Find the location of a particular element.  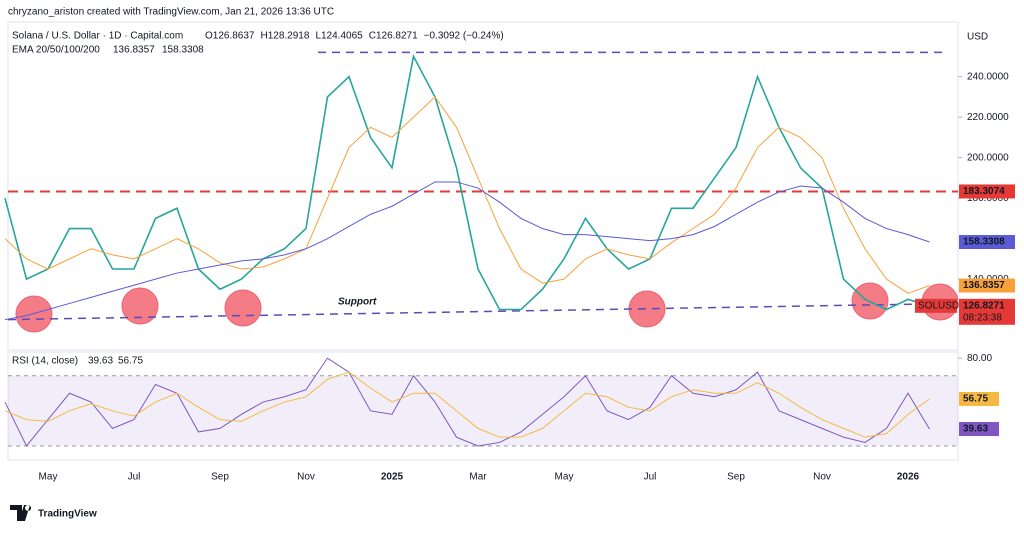

x-tick-label: 2025 is located at coordinates (392, 477).